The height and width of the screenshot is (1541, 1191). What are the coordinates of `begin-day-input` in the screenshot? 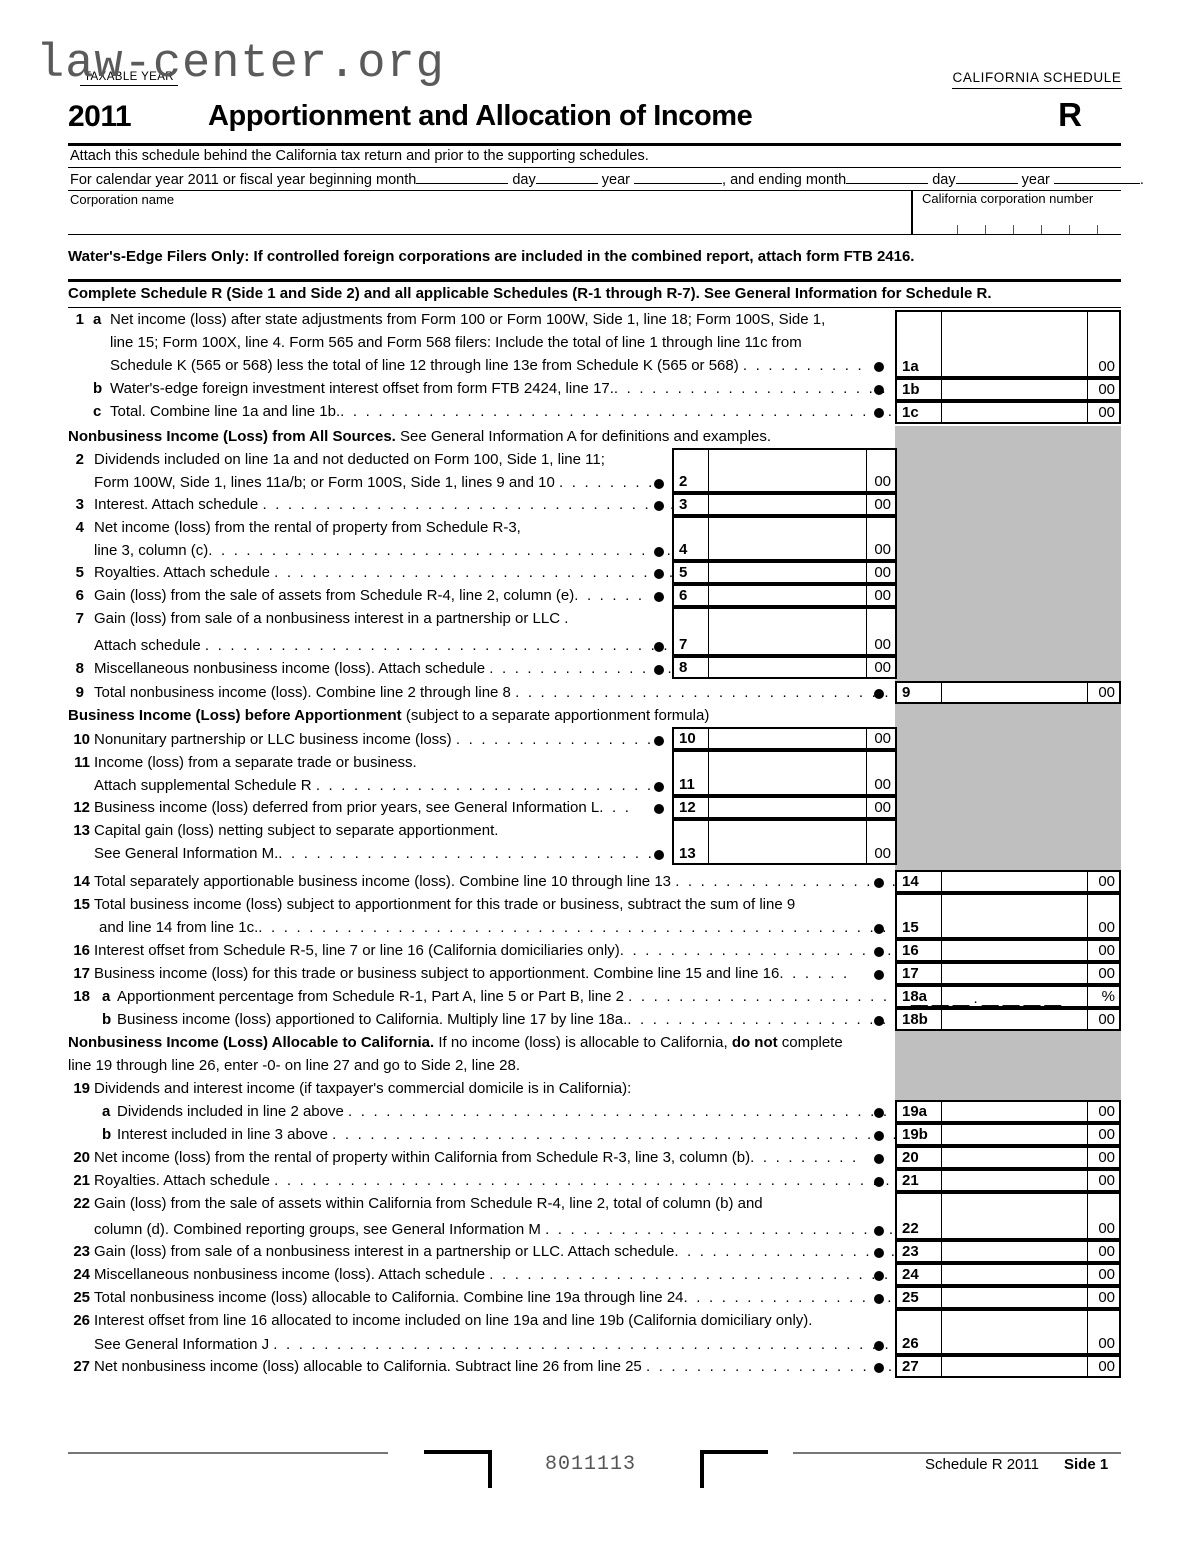 It's located at (566, 177).